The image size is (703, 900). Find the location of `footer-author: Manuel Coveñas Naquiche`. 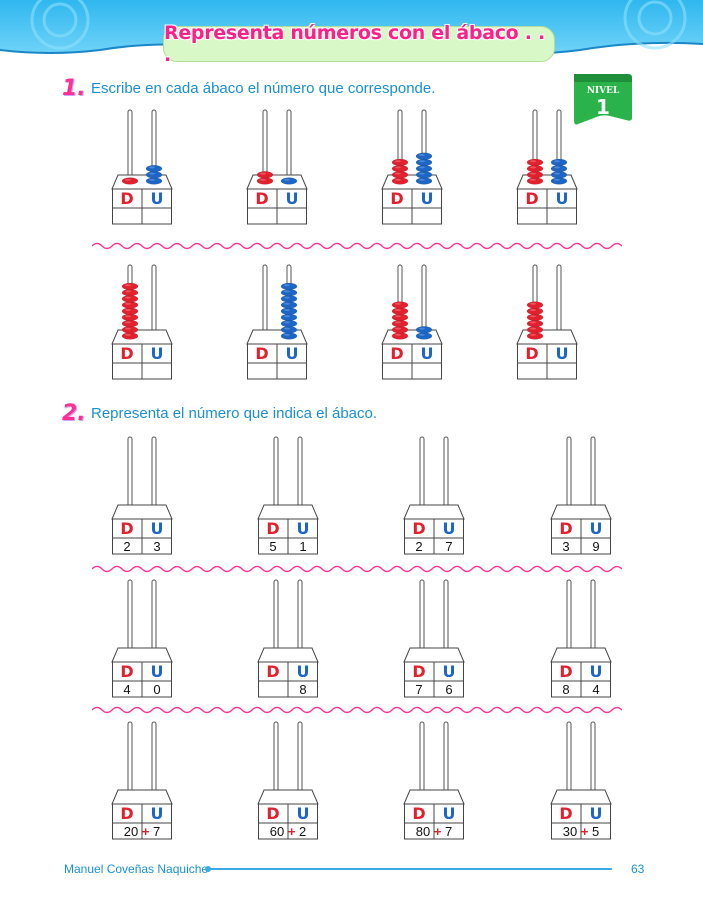

footer-author: Manuel Coveñas Naquiche is located at coordinates (136, 869).